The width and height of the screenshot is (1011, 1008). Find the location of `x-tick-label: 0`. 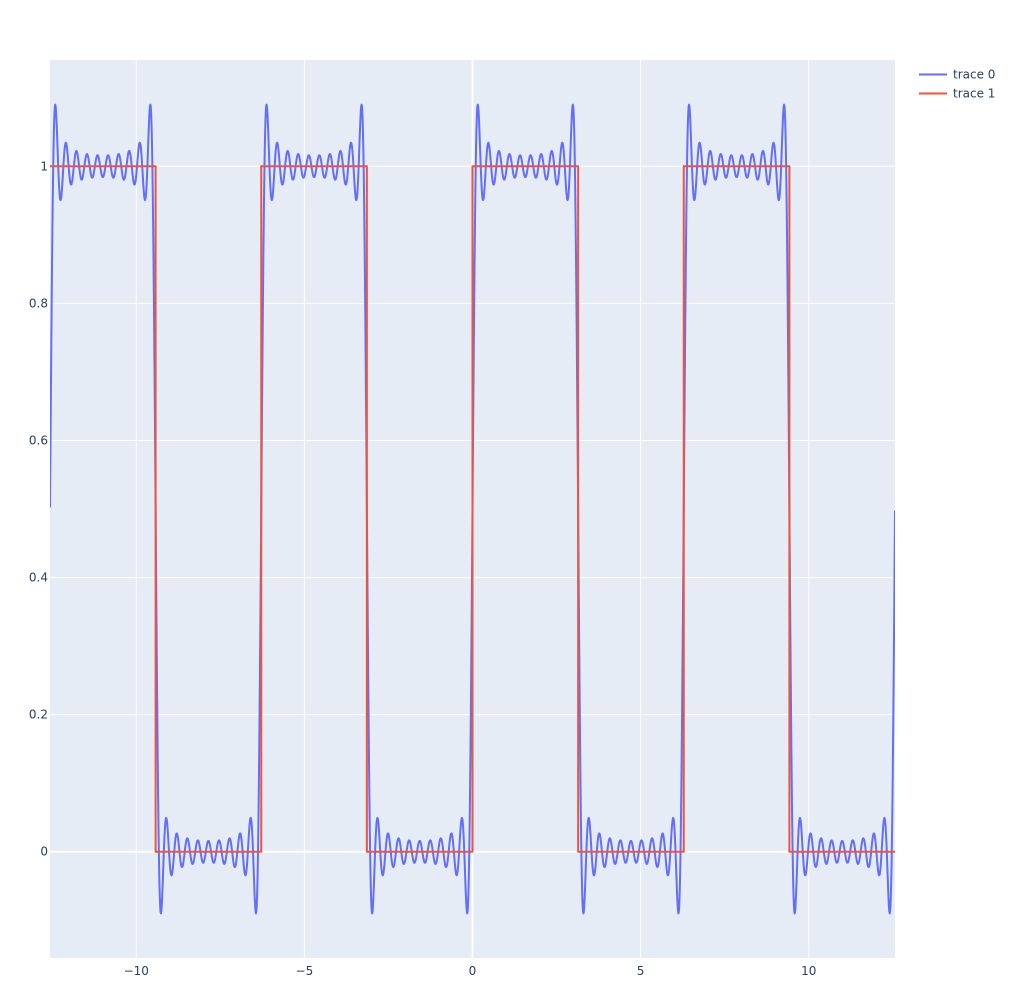

x-tick-label: 0 is located at coordinates (473, 971).